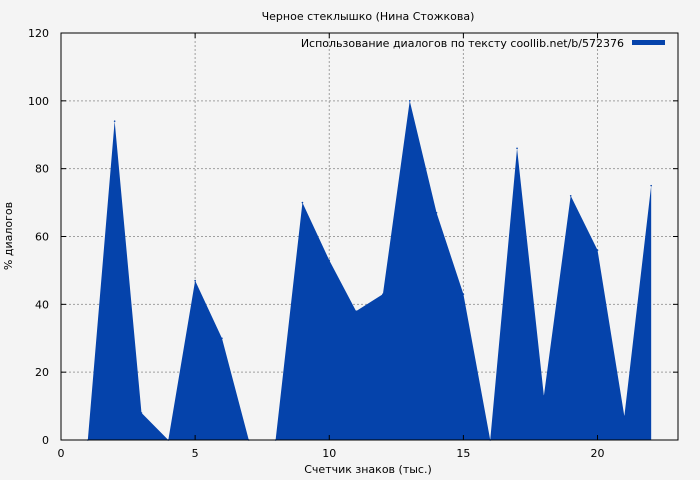 Image resolution: width=700 pixels, height=480 pixels. What do you see at coordinates (329, 453) in the screenshot?
I see `x-tick-label: 10` at bounding box center [329, 453].